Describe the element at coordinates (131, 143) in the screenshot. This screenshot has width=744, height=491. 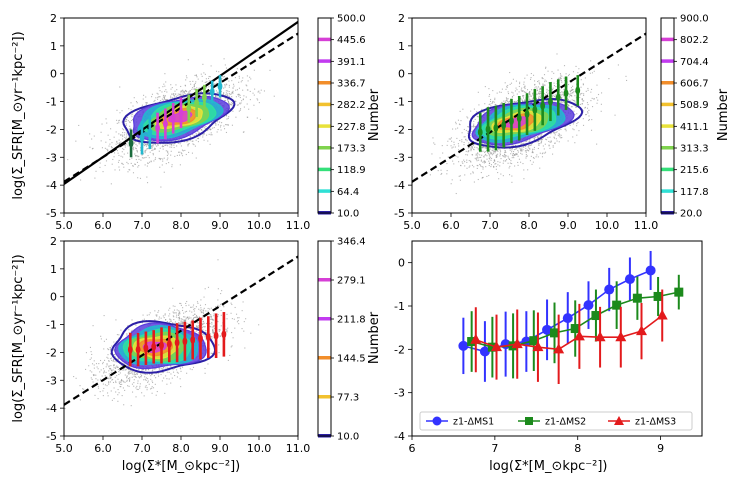
I see `median-point` at that location.